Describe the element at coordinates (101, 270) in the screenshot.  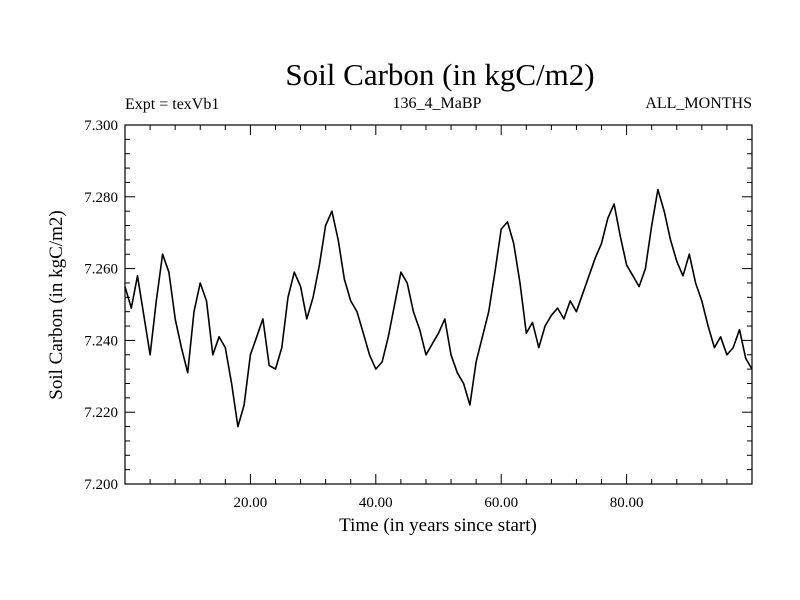
I see `y-tick-label: 7.260` at that location.